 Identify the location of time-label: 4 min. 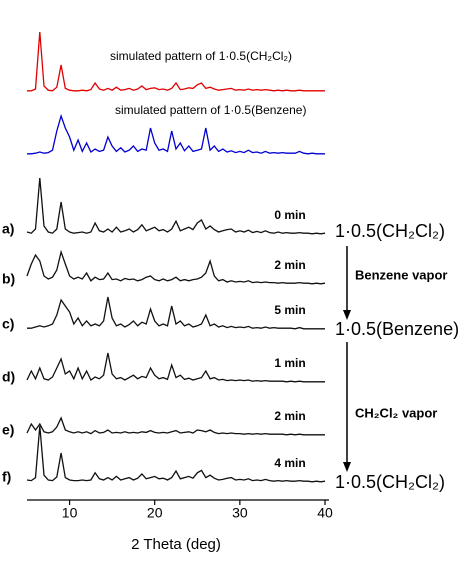
(289, 463).